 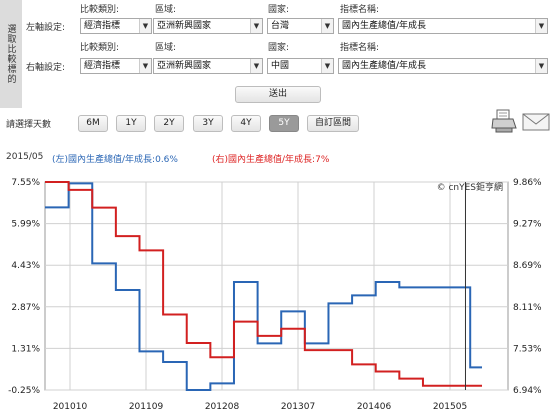 What do you see at coordinates (384, 26) in the screenshot?
I see `left-indicator-value: 國內生產總值/年成長` at bounding box center [384, 26].